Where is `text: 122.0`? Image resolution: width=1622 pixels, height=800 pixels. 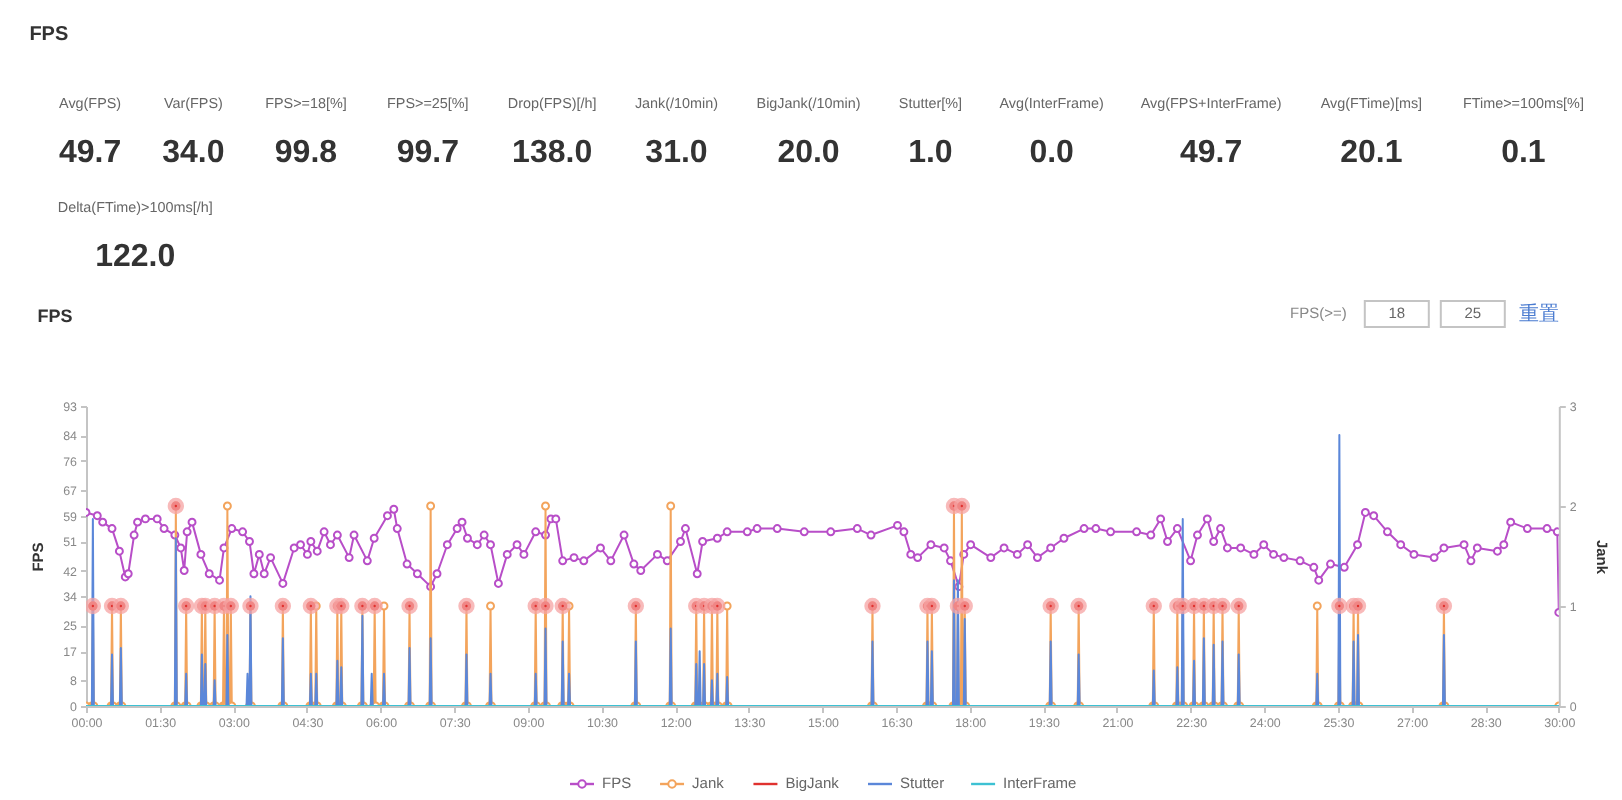
text: 122.0 is located at coordinates (135, 257).